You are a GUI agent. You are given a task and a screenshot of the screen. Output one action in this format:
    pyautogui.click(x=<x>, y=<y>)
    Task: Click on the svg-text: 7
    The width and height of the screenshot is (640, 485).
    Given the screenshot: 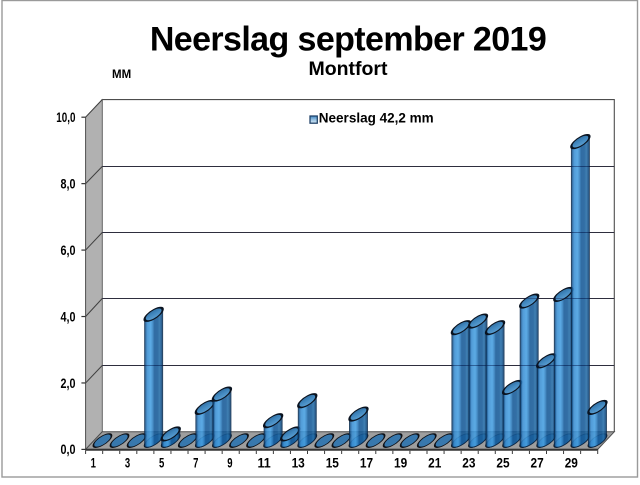 What is the action you would take?
    pyautogui.click(x=195, y=462)
    